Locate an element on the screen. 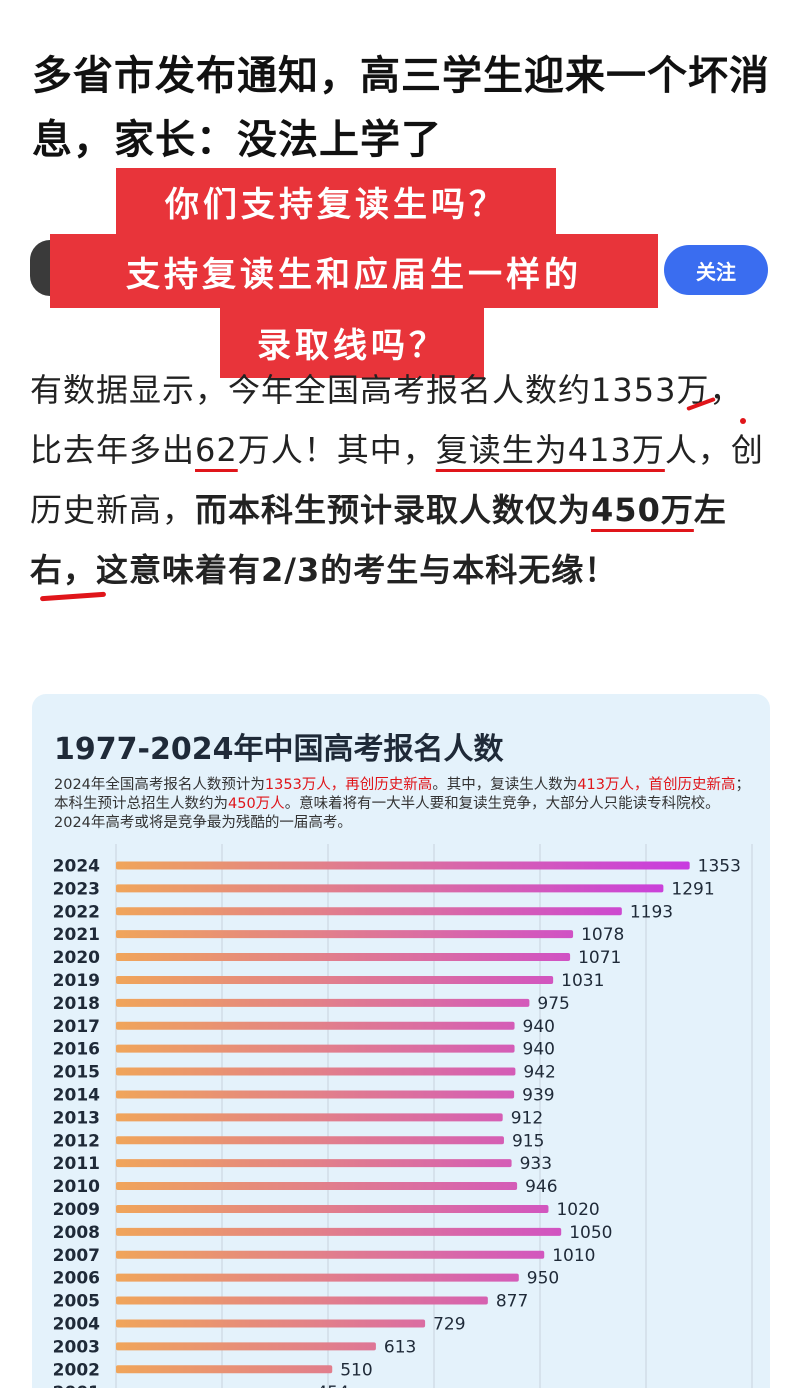 This screenshot has width=800, height=1388. value-label: 1291 is located at coordinates (692, 889).